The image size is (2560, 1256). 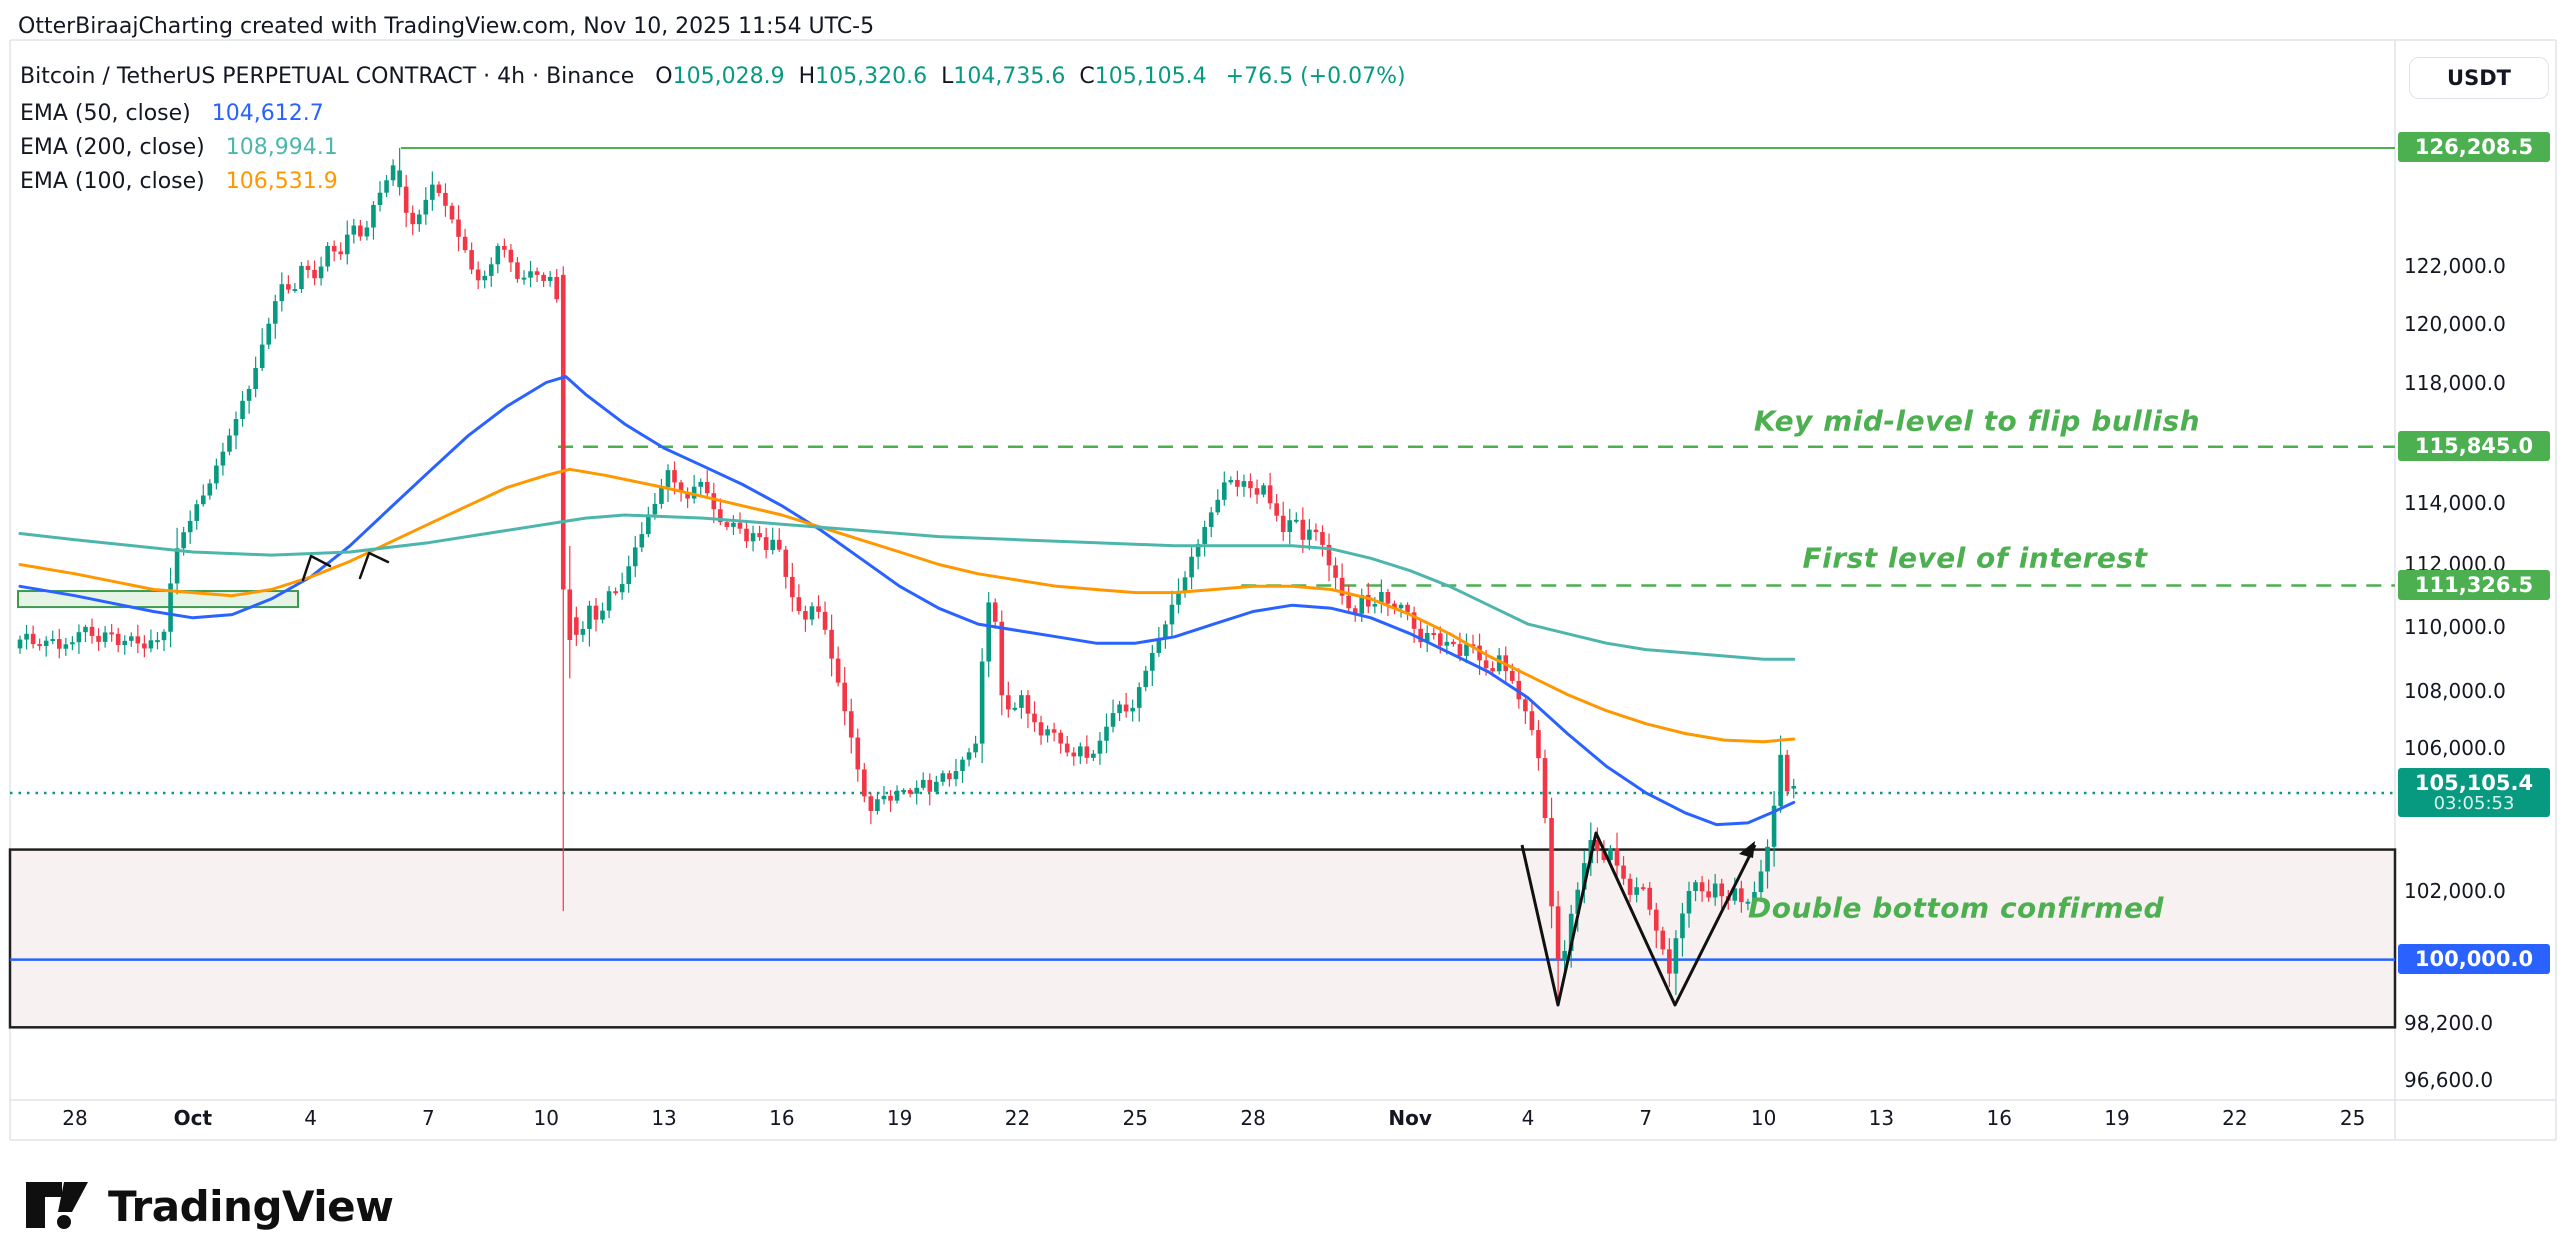 What do you see at coordinates (728, 76) in the screenshot?
I see `ohlc-value: 105,028.9` at bounding box center [728, 76].